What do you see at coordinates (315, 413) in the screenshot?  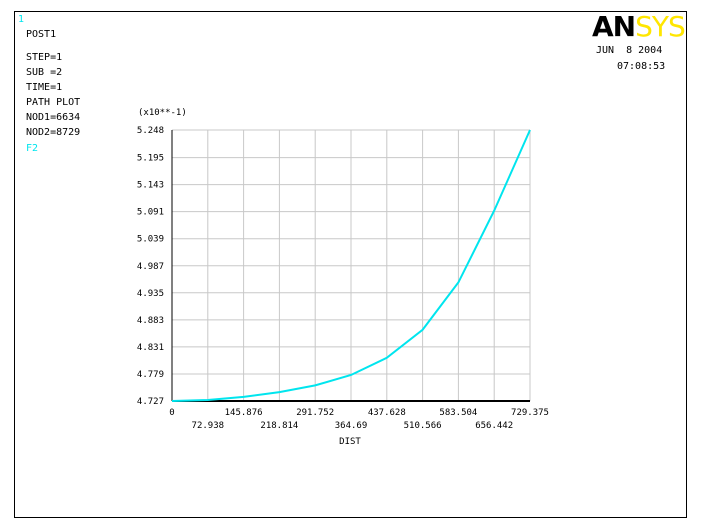 I see `x-tick-label: 291.752` at bounding box center [315, 413].